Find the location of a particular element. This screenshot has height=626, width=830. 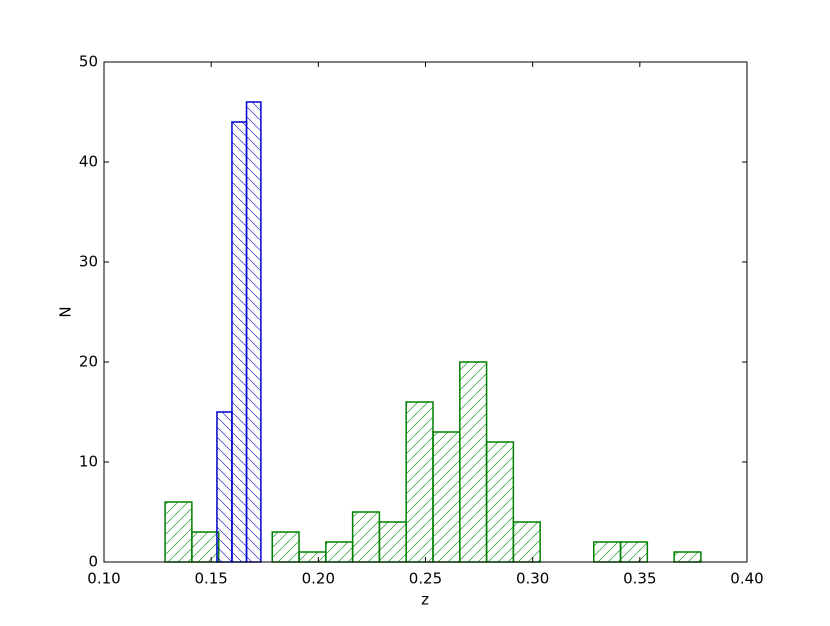

y-tick-label: 50 is located at coordinates (88, 62).